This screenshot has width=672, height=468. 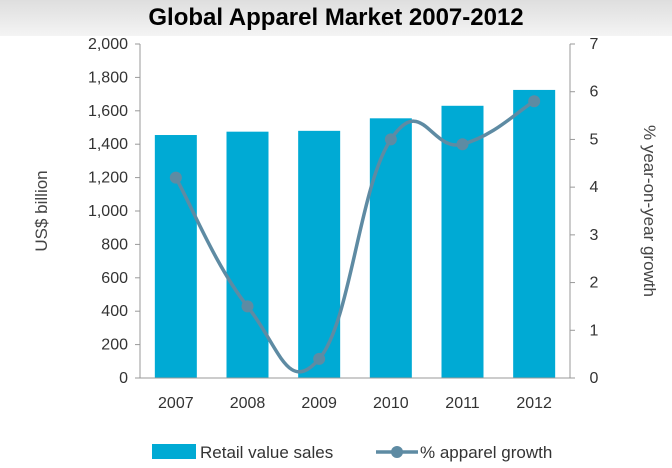 I want to click on legend-line-marker, so click(x=397, y=452).